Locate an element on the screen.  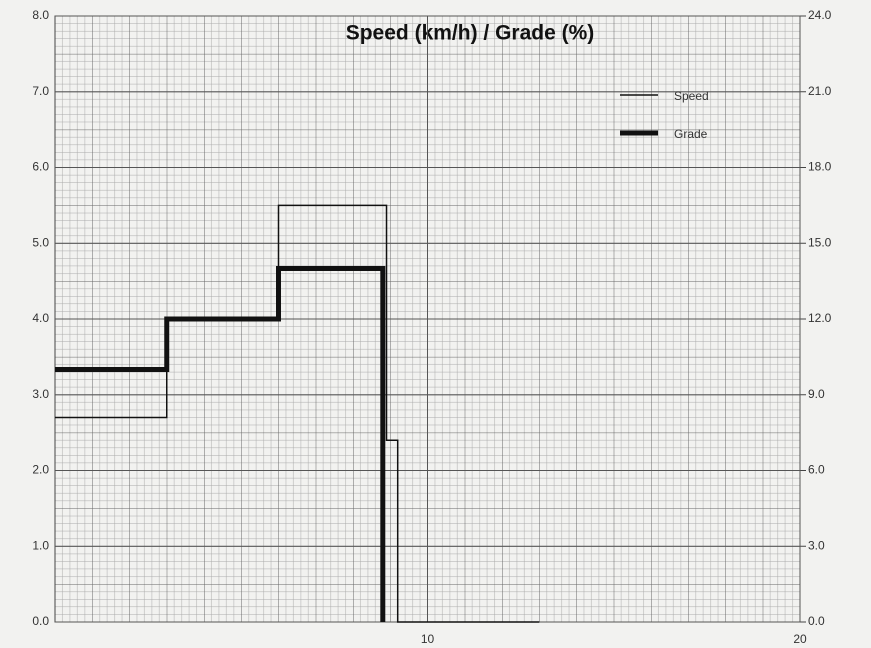
y-tick-label: 4.0 is located at coordinates (40, 318).